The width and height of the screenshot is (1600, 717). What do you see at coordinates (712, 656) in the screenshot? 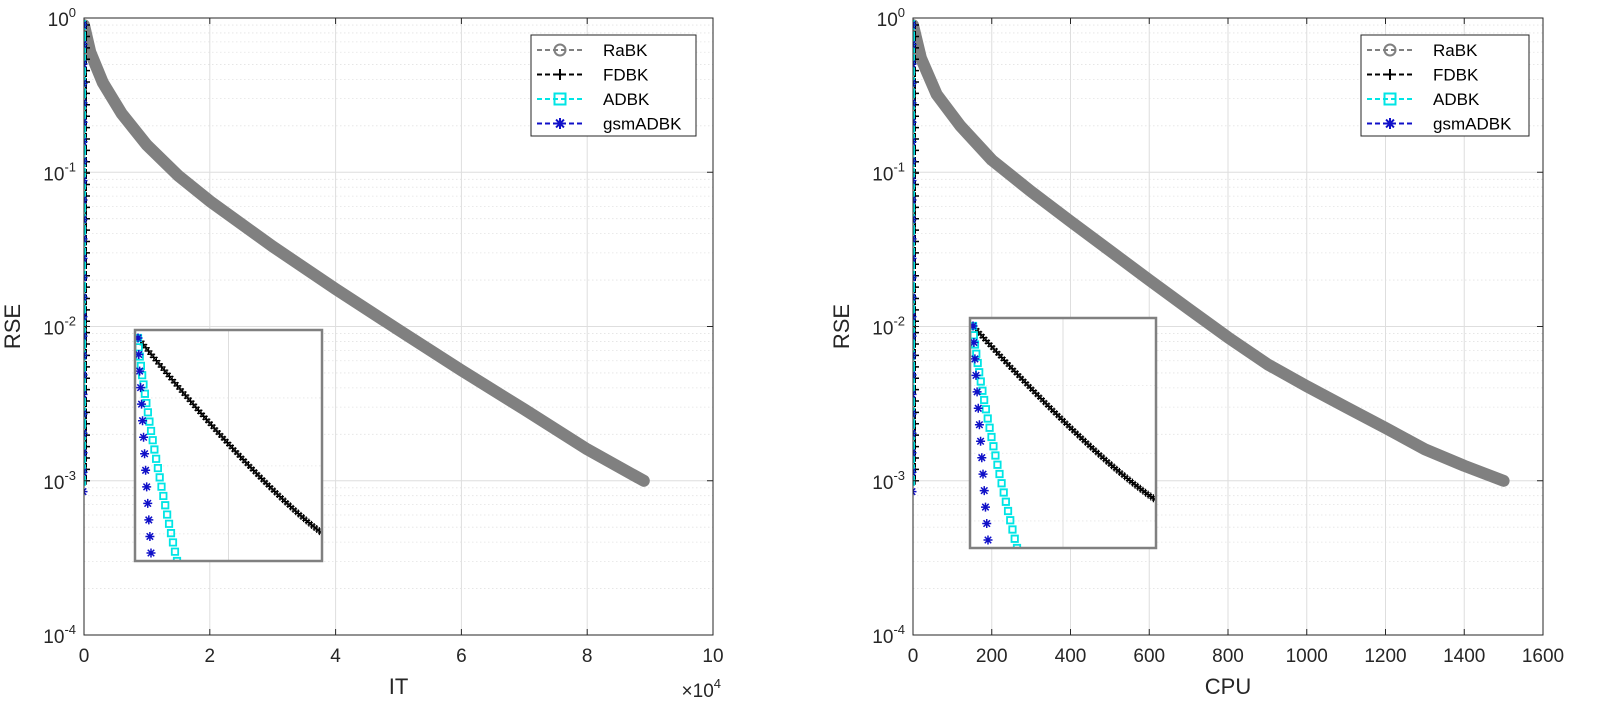
I see `x-tick-label: 10` at bounding box center [712, 656].